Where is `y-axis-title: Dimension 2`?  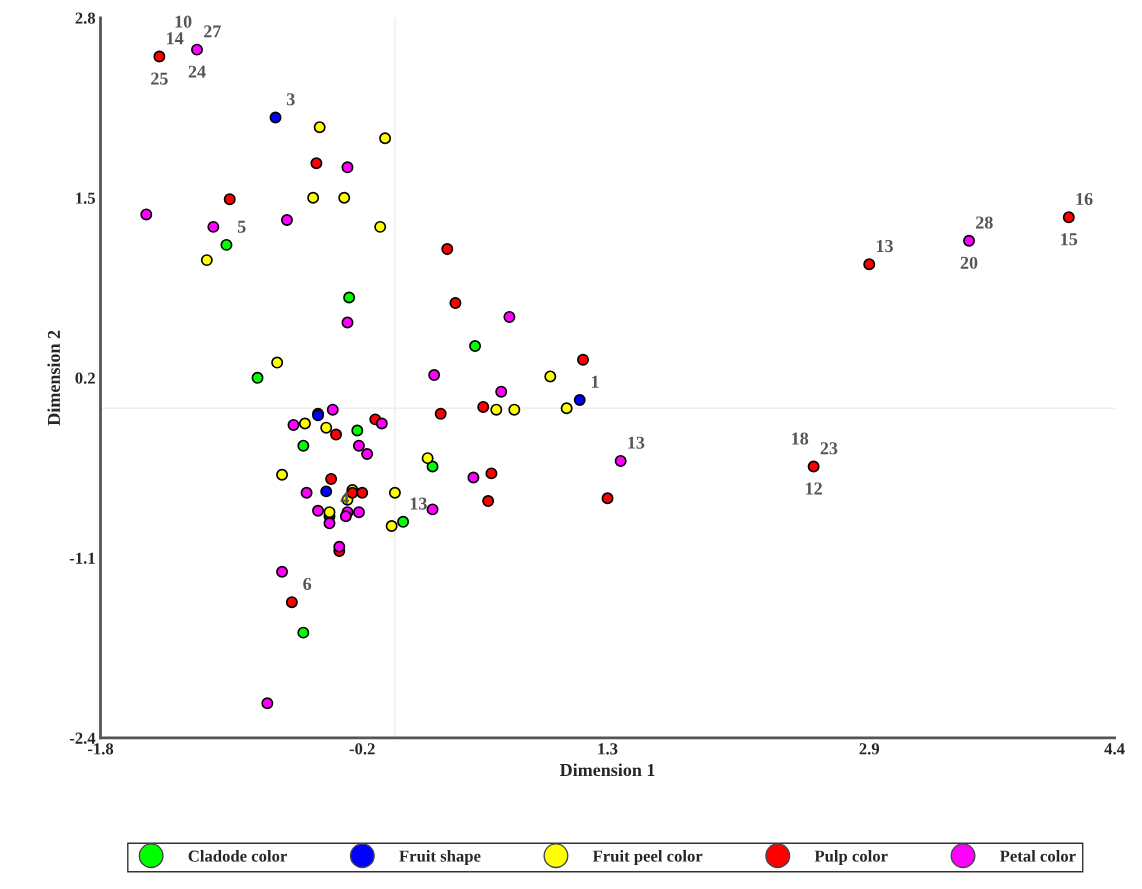
y-axis-title: Dimension 2 is located at coordinates (54, 378).